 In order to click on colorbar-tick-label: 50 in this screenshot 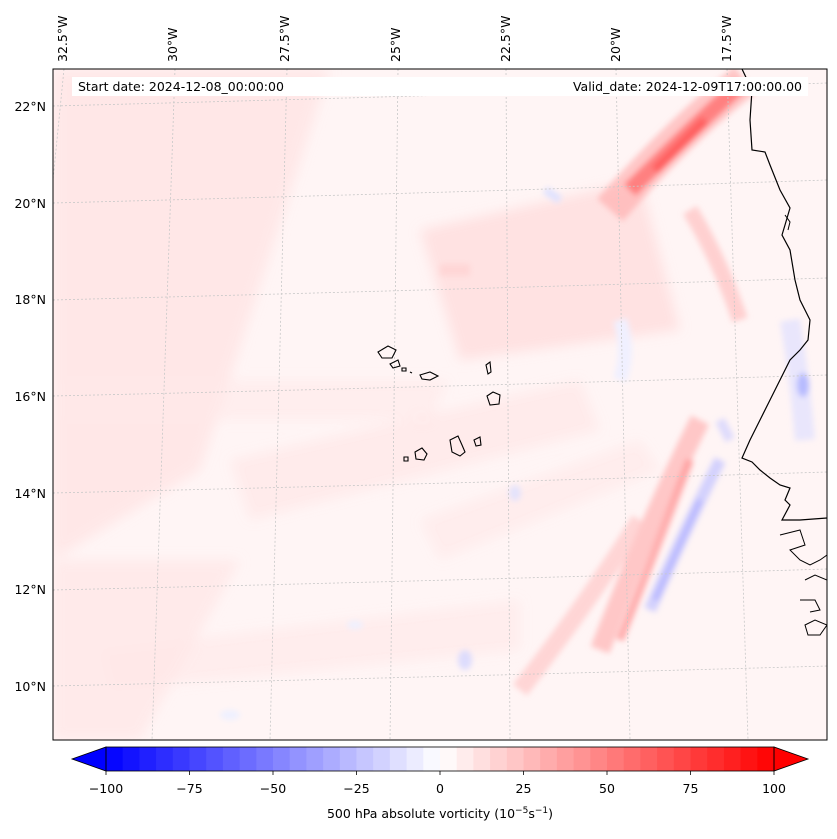, I will do `click(607, 788)`.